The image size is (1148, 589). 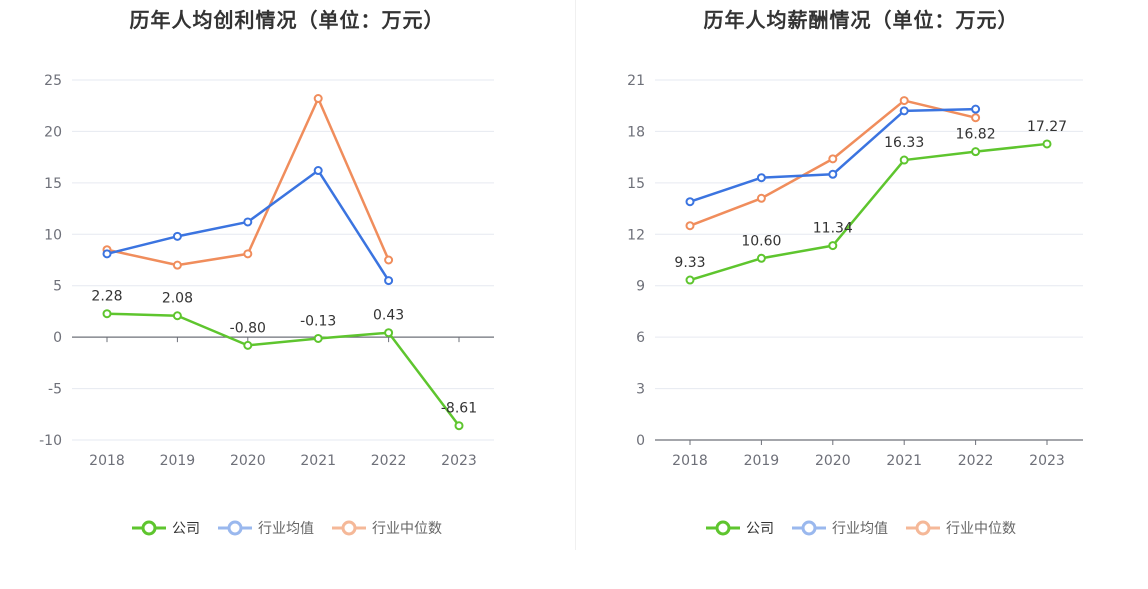 I want to click on panel-divider, so click(x=575, y=275).